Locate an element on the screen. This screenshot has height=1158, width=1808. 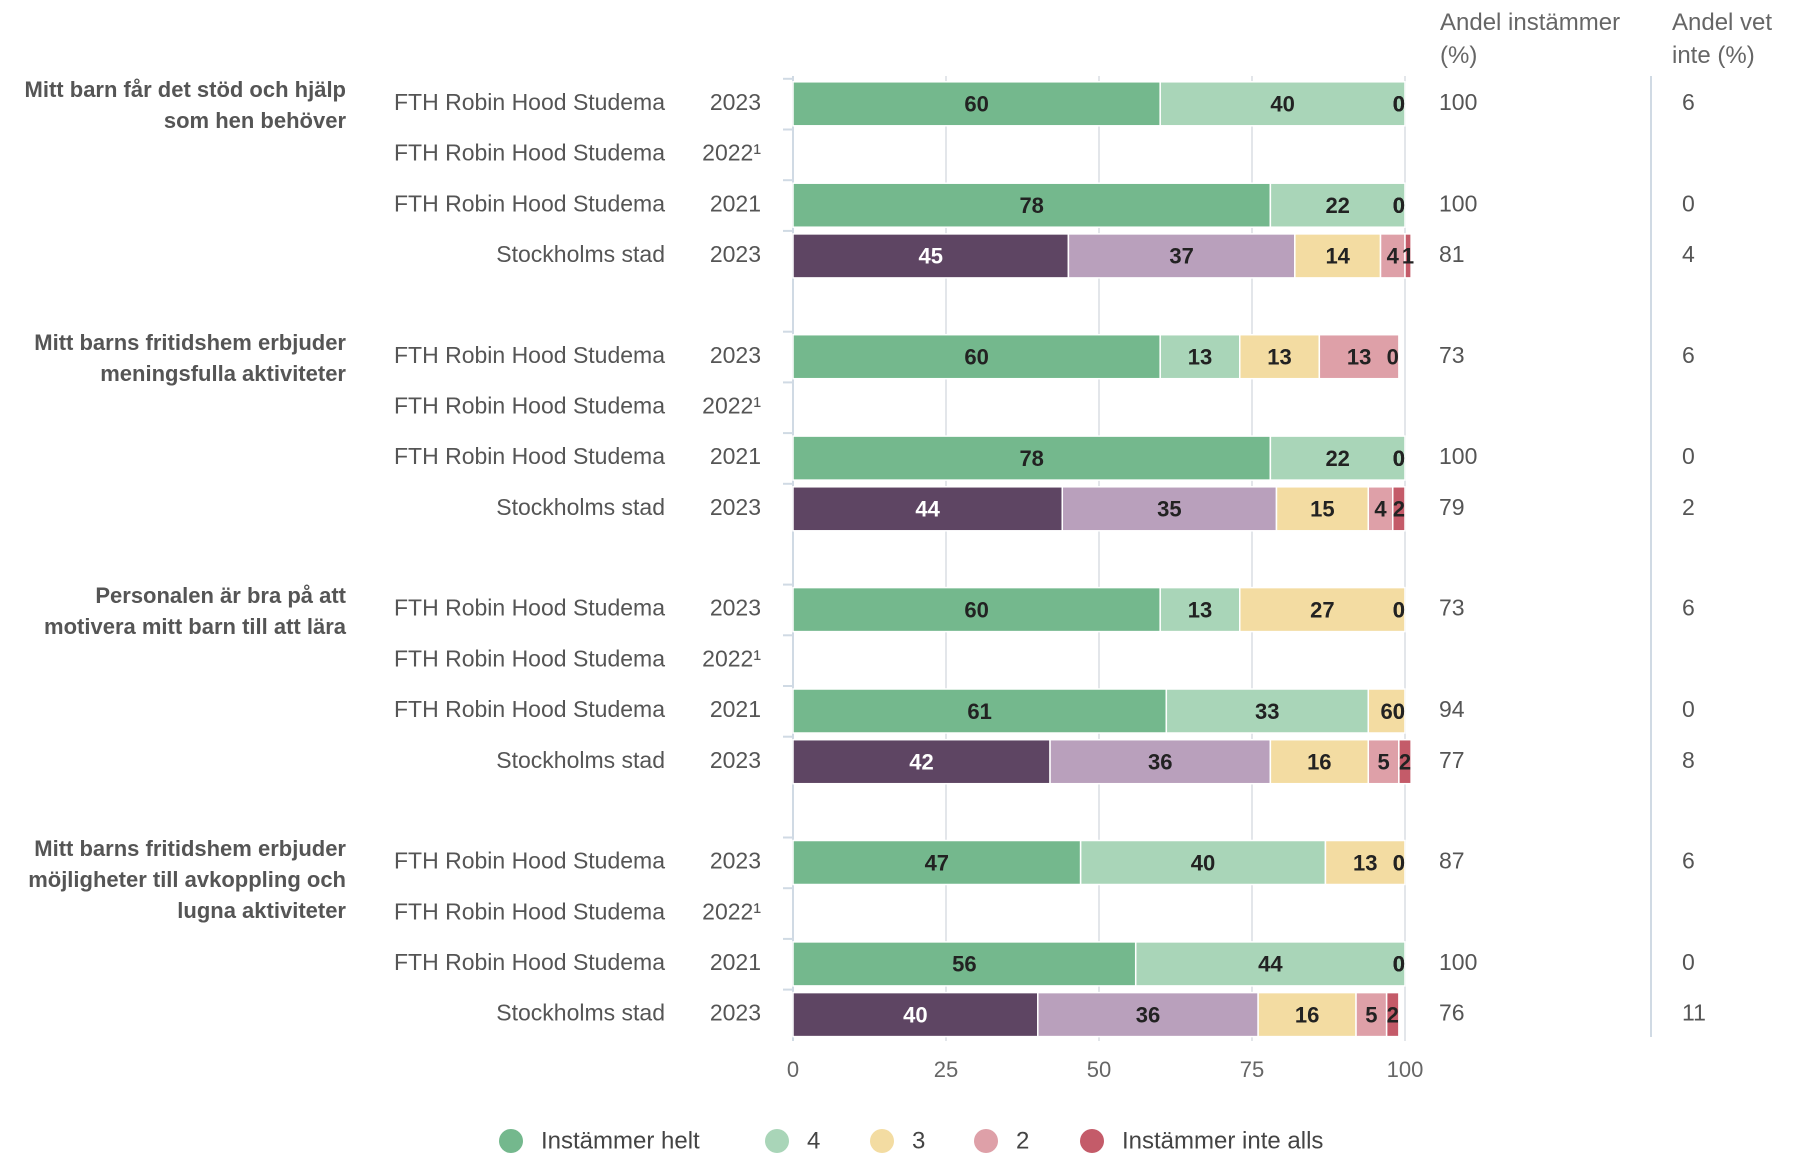
data-label: 37 is located at coordinates (1181, 256).